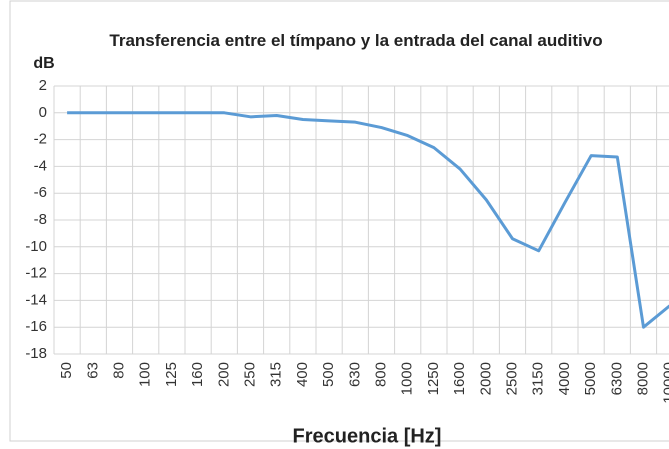 This screenshot has width=669, height=449. What do you see at coordinates (118, 370) in the screenshot?
I see `x-tick-label: 80` at bounding box center [118, 370].